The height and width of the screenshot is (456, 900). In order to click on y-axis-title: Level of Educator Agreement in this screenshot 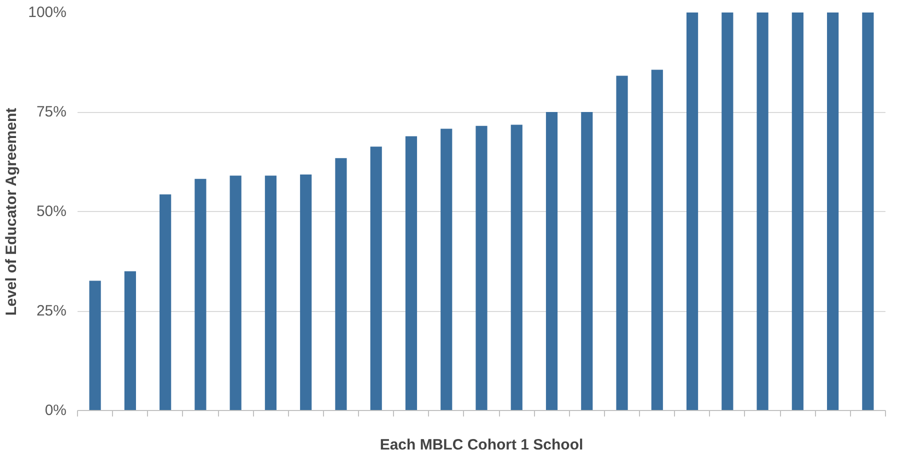, I will do `click(11, 212)`.